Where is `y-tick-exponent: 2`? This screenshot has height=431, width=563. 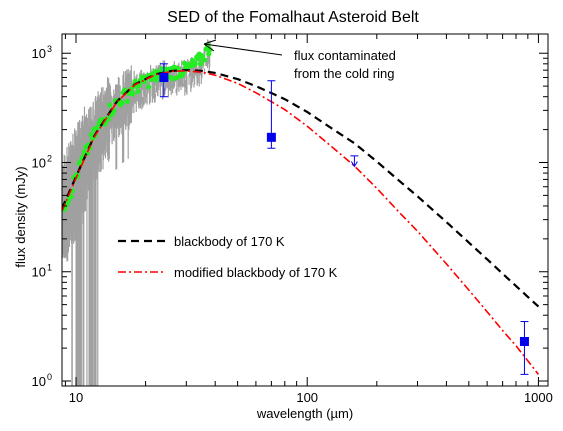
y-tick-exponent: 2 is located at coordinates (49, 158).